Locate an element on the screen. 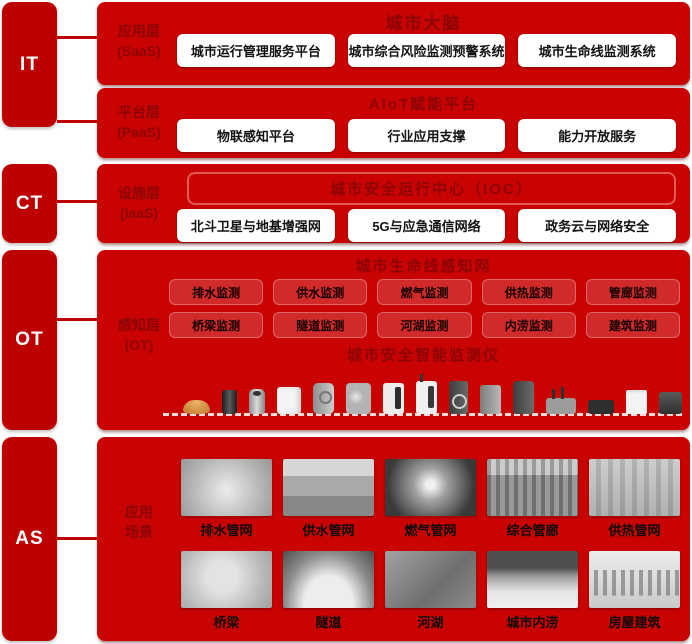  item-button: 城市生命线监测系统 is located at coordinates (597, 50).